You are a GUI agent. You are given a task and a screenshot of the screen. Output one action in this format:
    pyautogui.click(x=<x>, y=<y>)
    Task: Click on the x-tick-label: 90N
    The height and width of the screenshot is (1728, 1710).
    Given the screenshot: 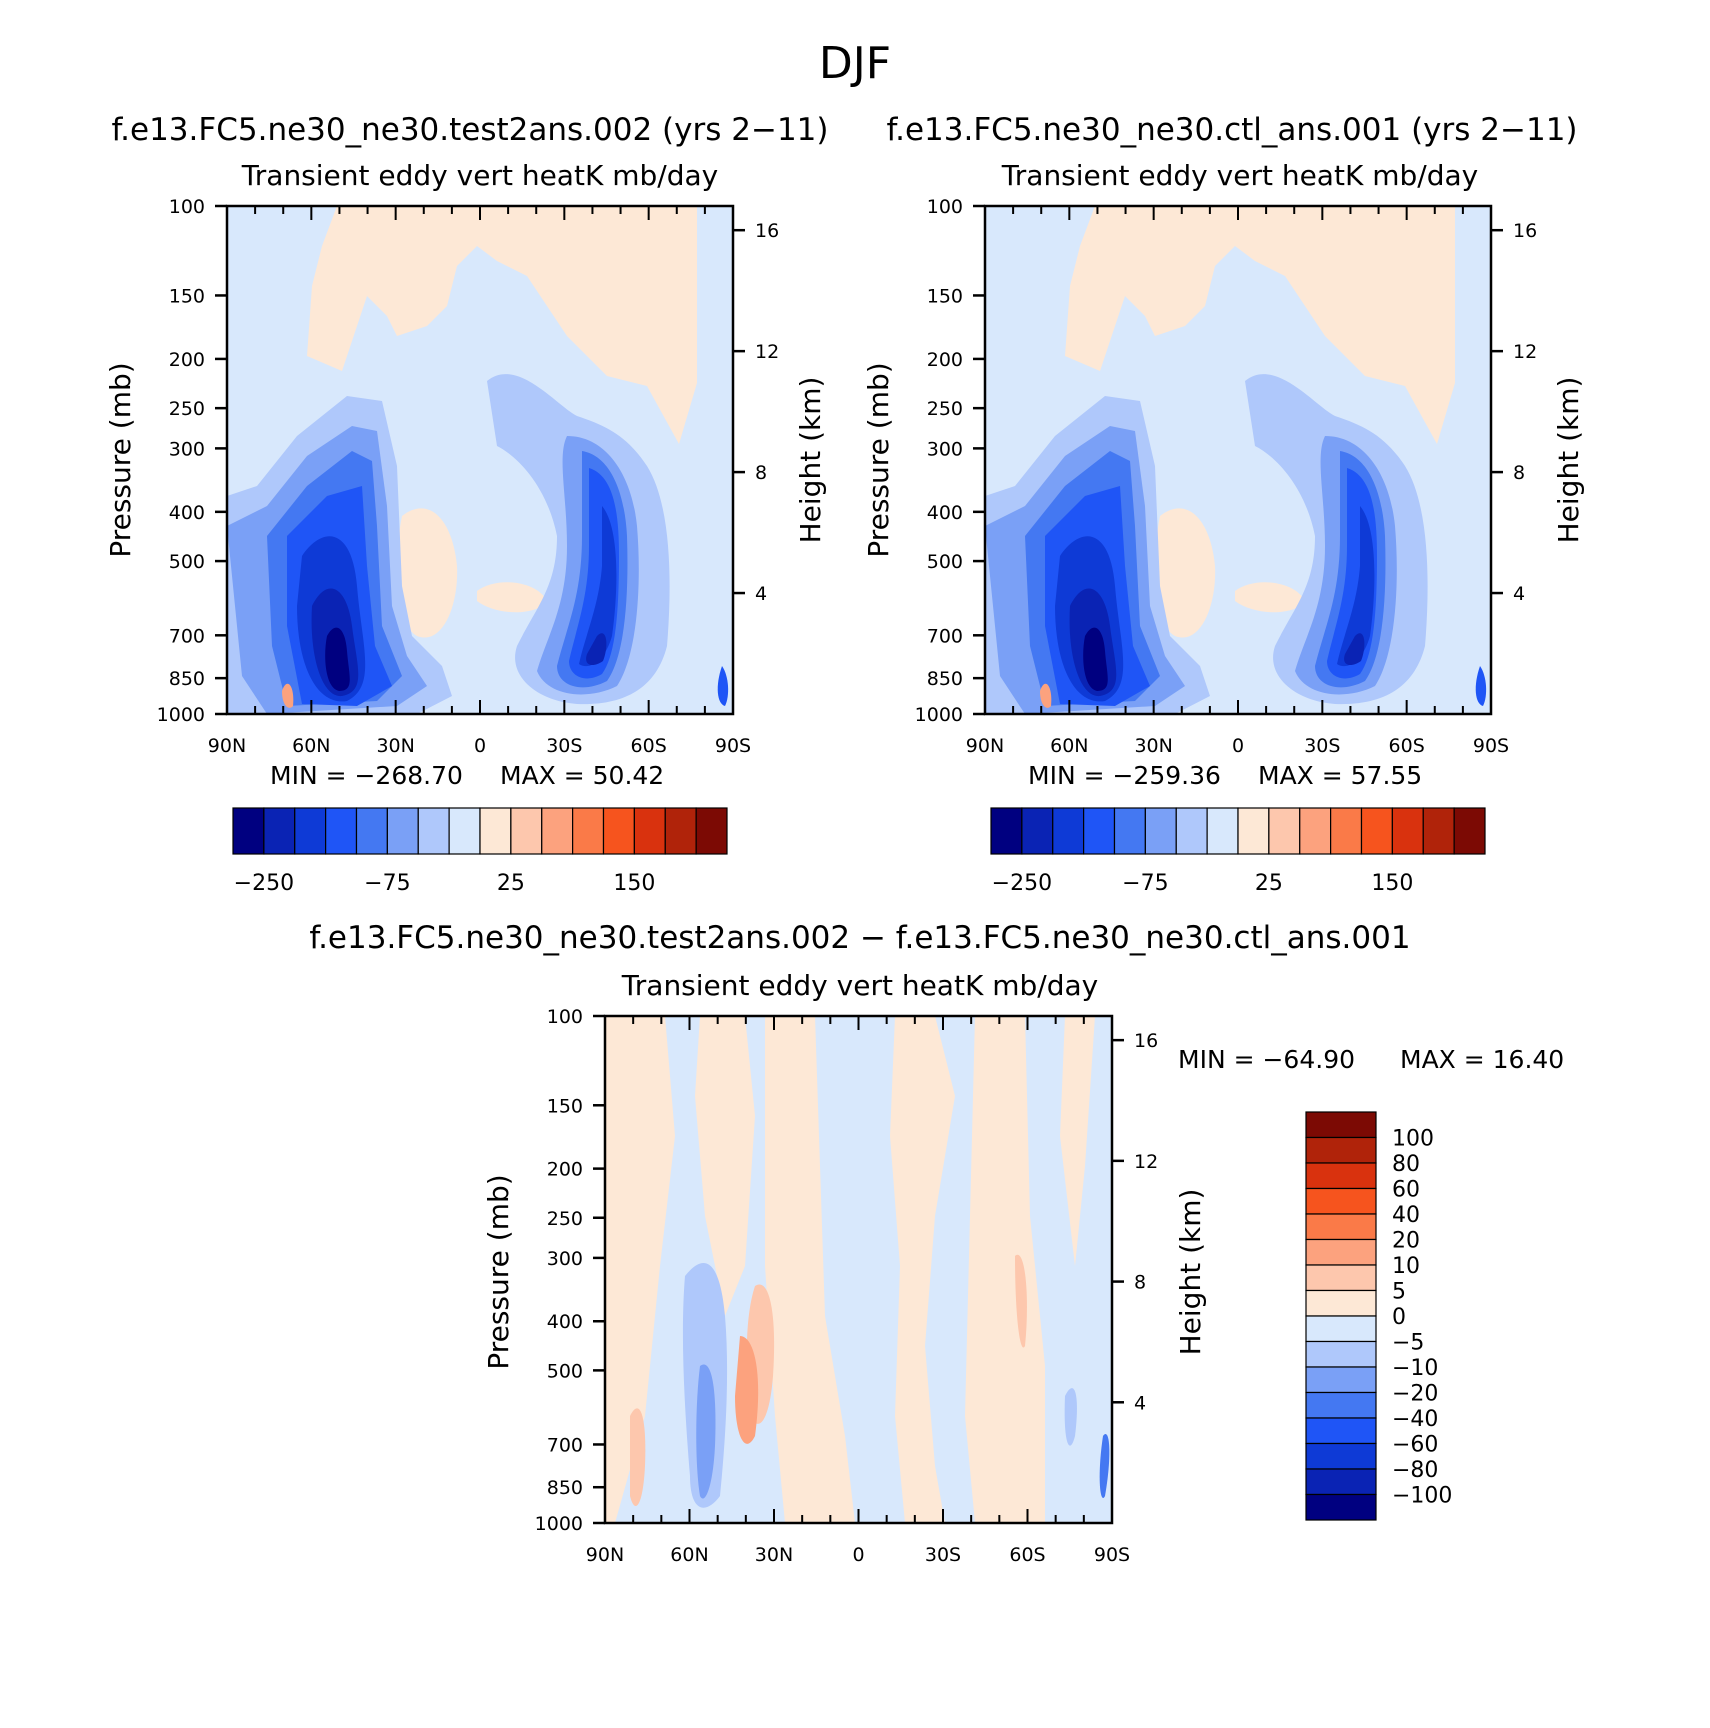 What is the action you would take?
    pyautogui.click(x=605, y=1555)
    